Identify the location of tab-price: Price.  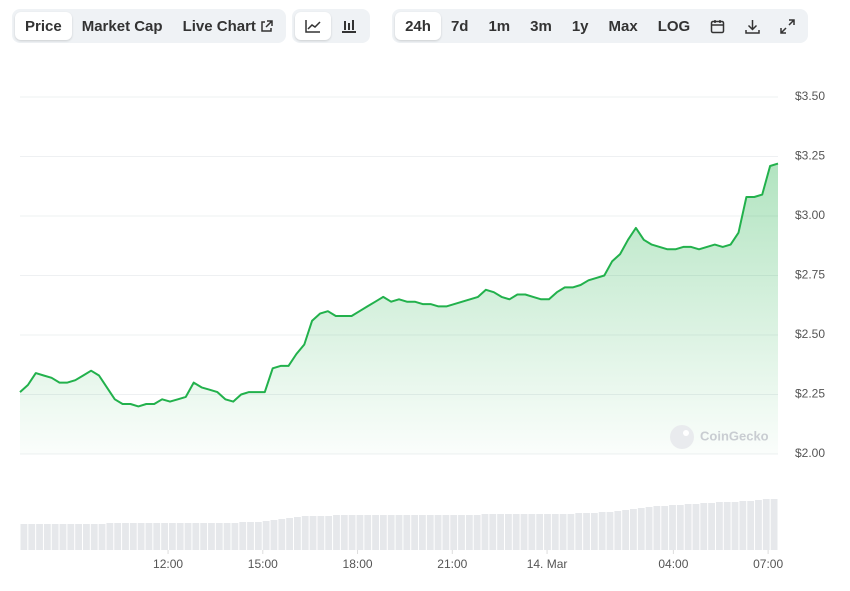
(43, 26).